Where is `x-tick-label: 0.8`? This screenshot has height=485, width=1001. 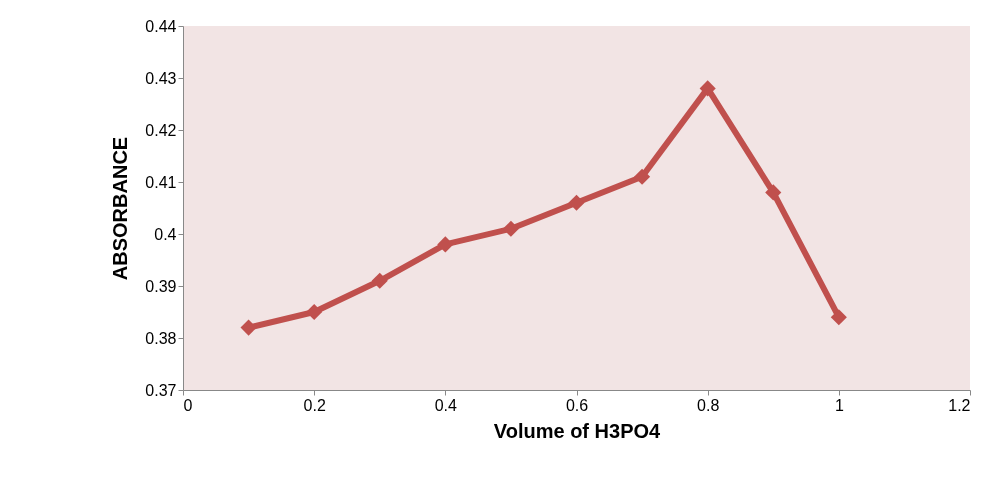
x-tick-label: 0.8 is located at coordinates (708, 405).